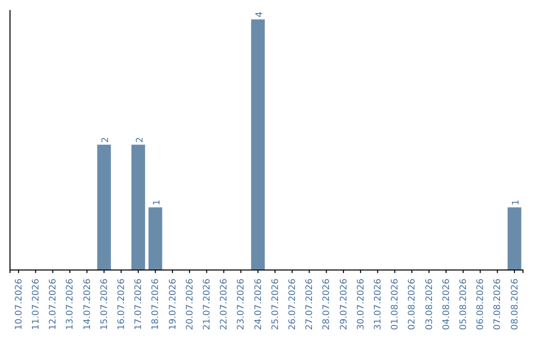 The width and height of the screenshot is (540, 340). What do you see at coordinates (19, 304) in the screenshot?
I see `x-tick-label: 10.07.2026` at bounding box center [19, 304].